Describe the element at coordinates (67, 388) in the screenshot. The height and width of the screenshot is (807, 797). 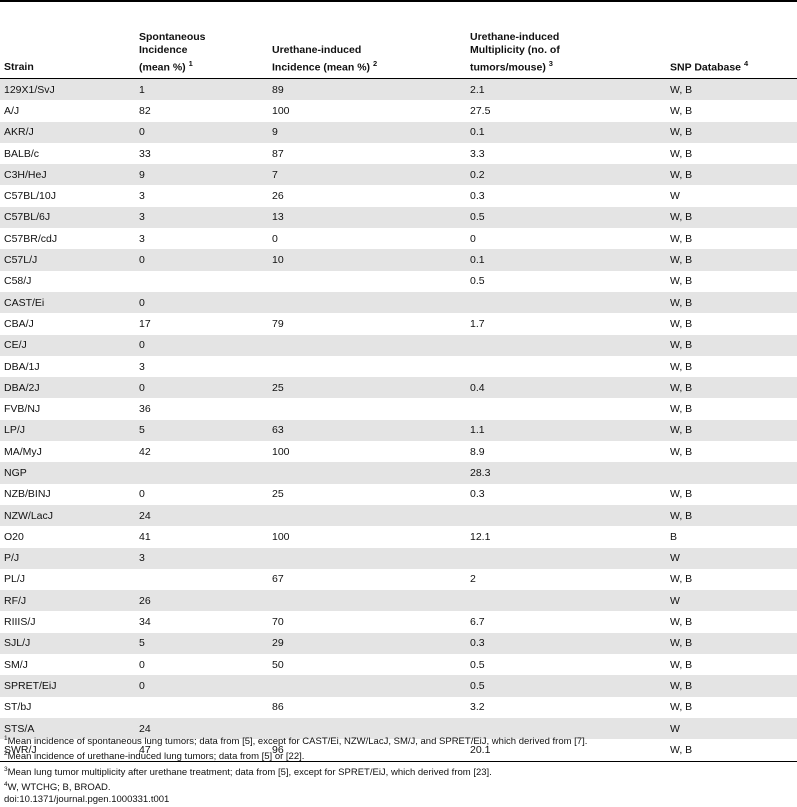
I see `table-cell: DBA/2J` at that location.